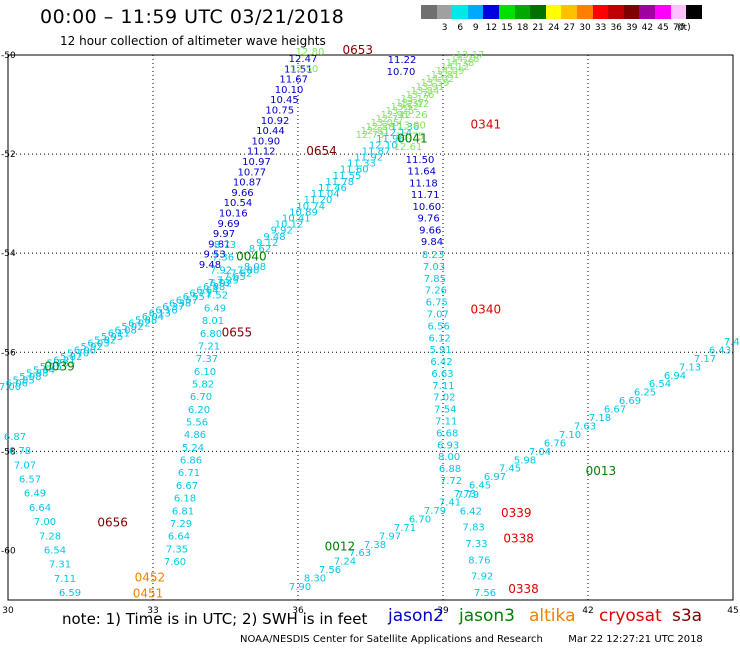 This screenshot has width=740, height=650. What do you see at coordinates (435, 83) in the screenshot?
I see `wave-height-value: 13.59` at bounding box center [435, 83].